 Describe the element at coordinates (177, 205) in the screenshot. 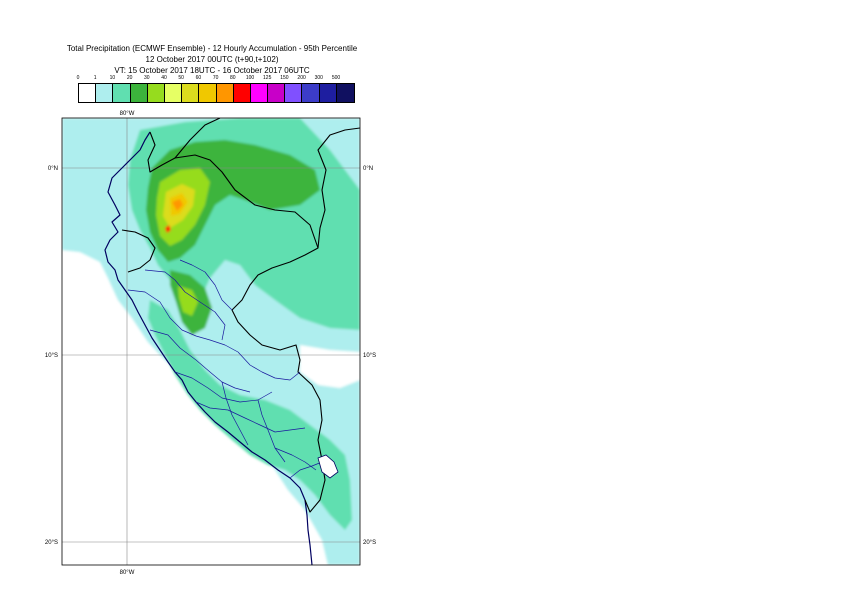

I see `precip-extreme-core` at that location.